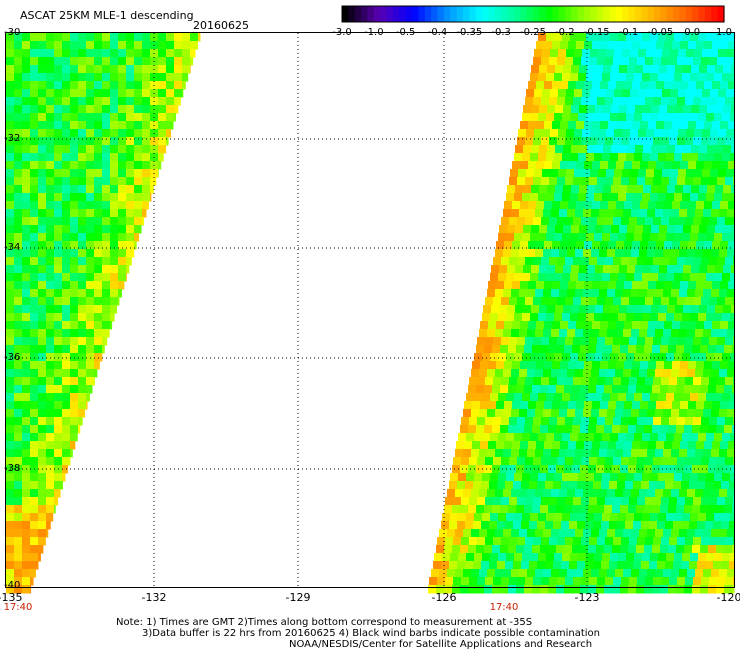 This screenshot has width=740, height=650. Describe the element at coordinates (18, 607) in the screenshot. I see `swath-time-left: 17:40` at that location.